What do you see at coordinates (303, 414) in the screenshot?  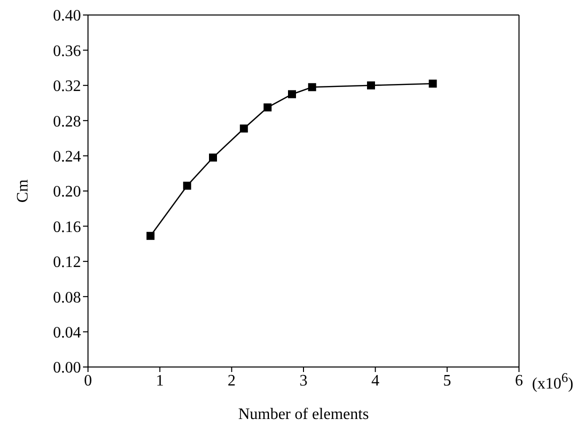 I see `x-axis-title: Number of elements` at bounding box center [303, 414].